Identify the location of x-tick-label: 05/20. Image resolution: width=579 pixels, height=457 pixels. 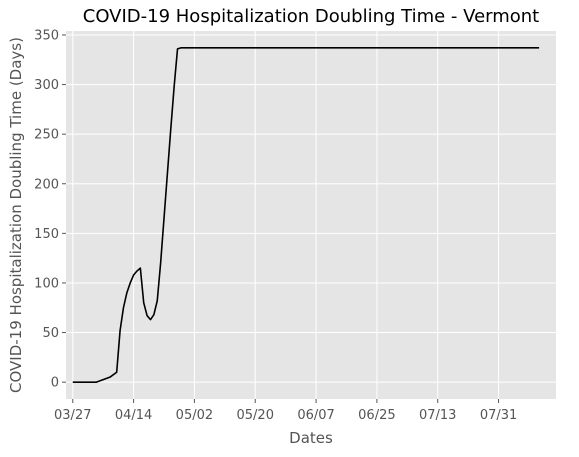
(255, 415).